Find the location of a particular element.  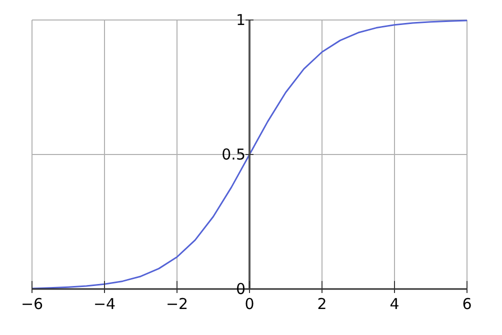

x-tick-label: 4 is located at coordinates (395, 304).